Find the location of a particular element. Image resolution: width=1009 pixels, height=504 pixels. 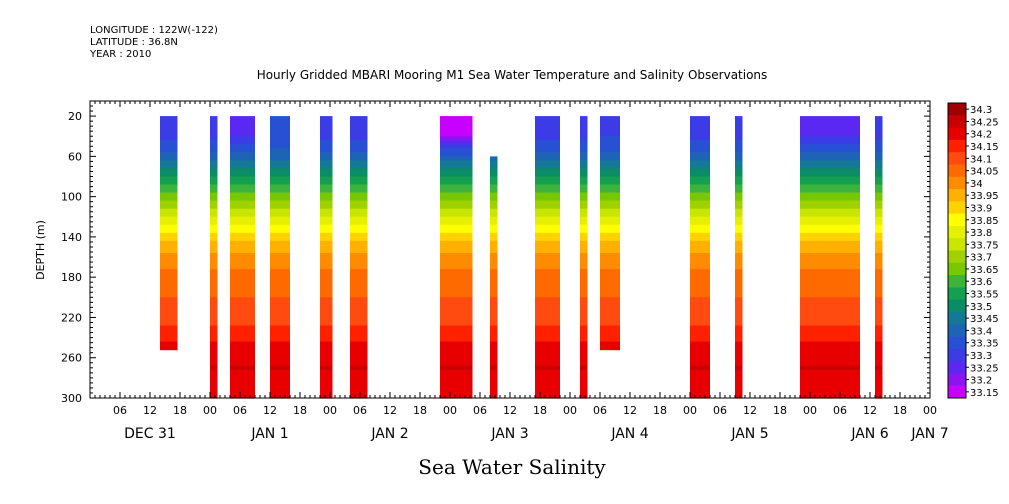

colorbar-label: 34.1 is located at coordinates (981, 159).